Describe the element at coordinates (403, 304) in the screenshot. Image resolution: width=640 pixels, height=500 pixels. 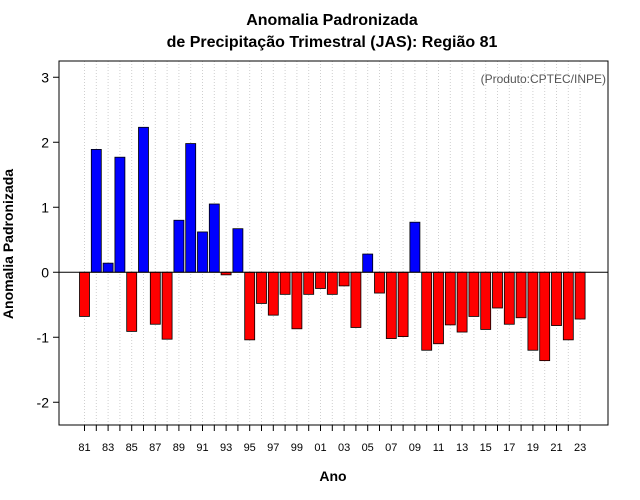
I see `bar-2008` at that location.